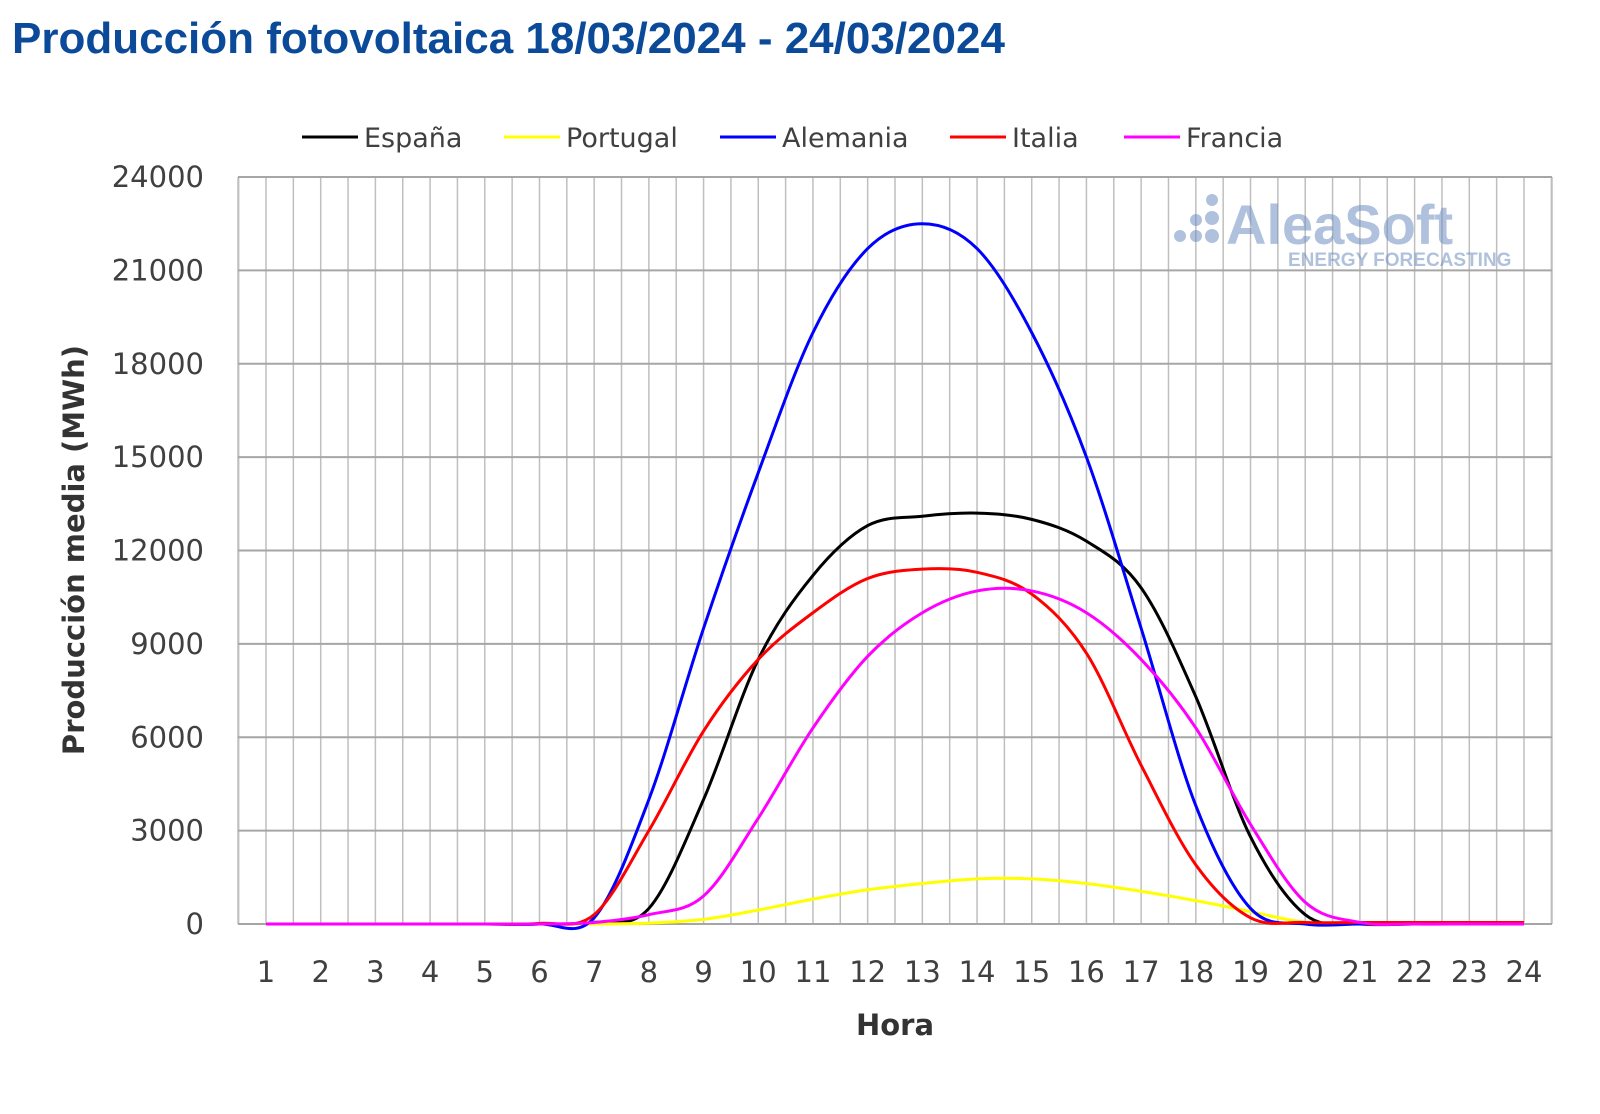 Image resolution: width=1600 pixels, height=1114 pixels. What do you see at coordinates (195, 924) in the screenshot?
I see `y-tick-label: 0` at bounding box center [195, 924].